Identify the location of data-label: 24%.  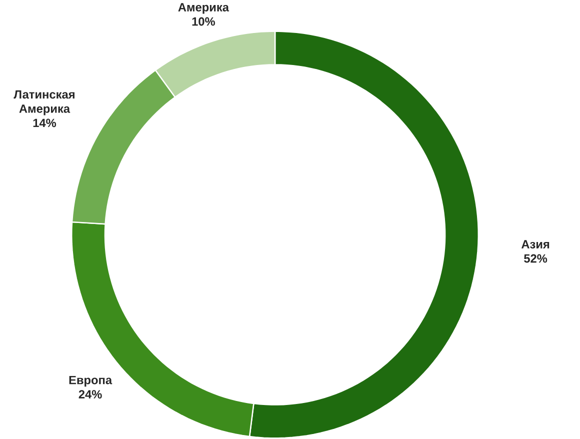
(90, 394).